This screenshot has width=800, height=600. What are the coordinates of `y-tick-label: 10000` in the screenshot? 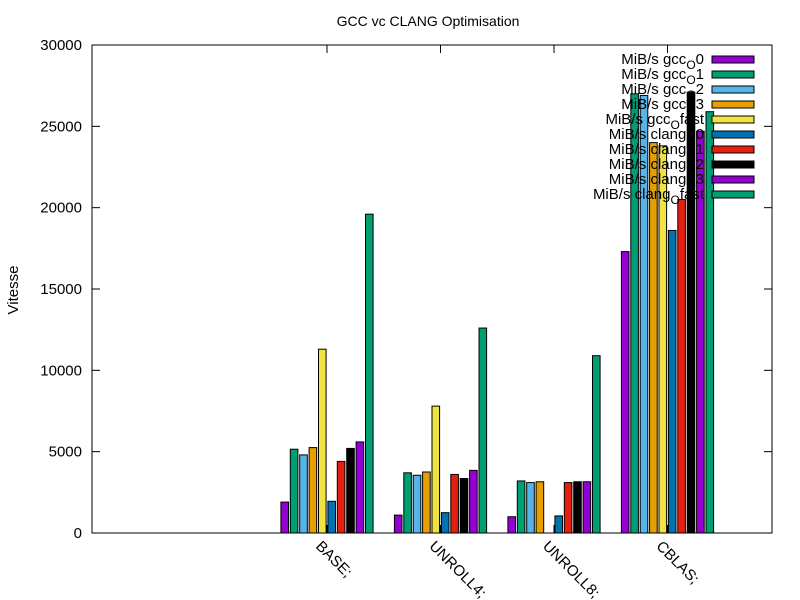 It's located at (61, 370).